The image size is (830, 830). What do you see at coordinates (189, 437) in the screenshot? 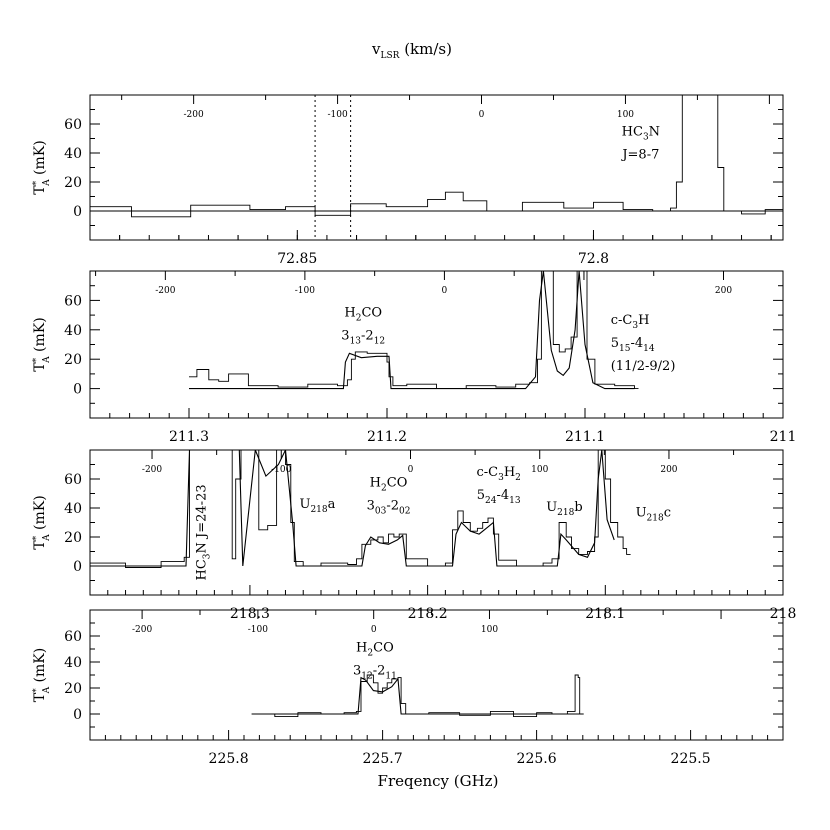
I see `x-tick-label: 211.3` at bounding box center [189, 437].